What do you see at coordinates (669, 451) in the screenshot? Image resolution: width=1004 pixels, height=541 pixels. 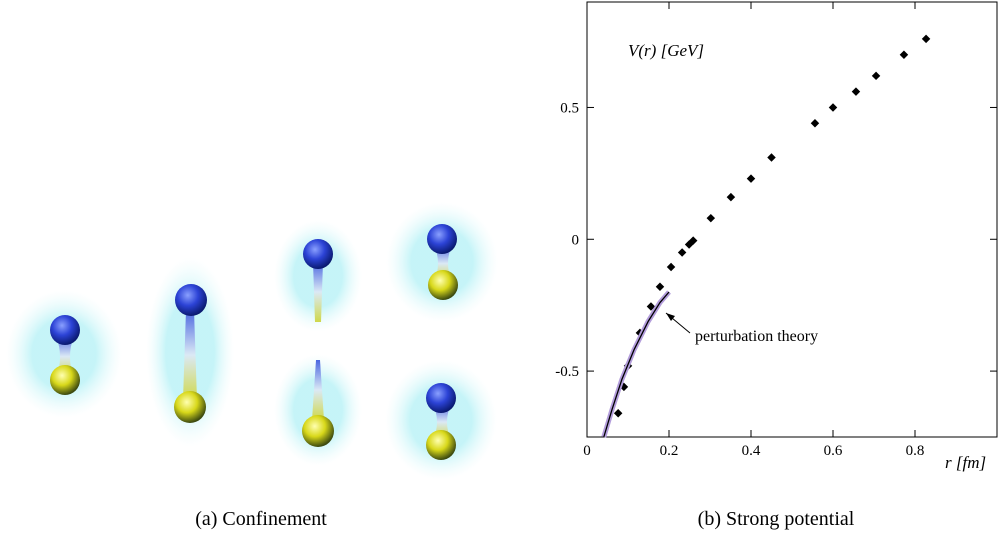 I see `x-tick-label: 0.2` at bounding box center [669, 451].